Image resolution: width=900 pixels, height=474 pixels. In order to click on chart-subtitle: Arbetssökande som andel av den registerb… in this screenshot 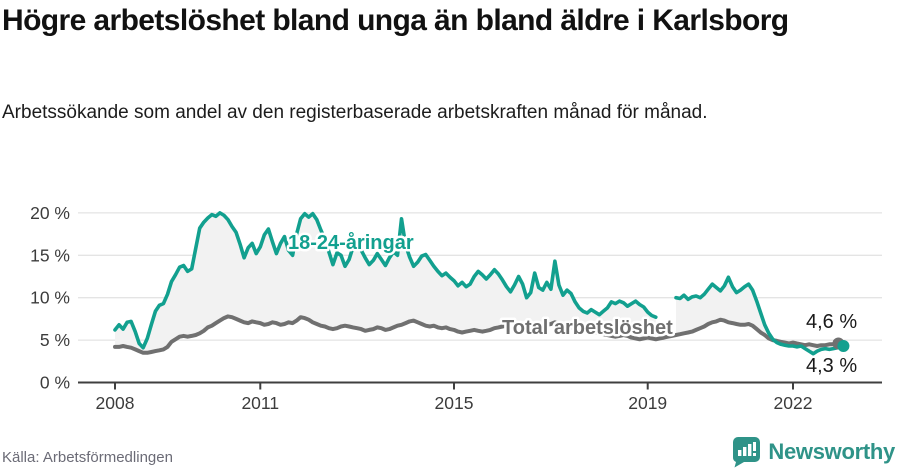, I will do `click(355, 112)`.